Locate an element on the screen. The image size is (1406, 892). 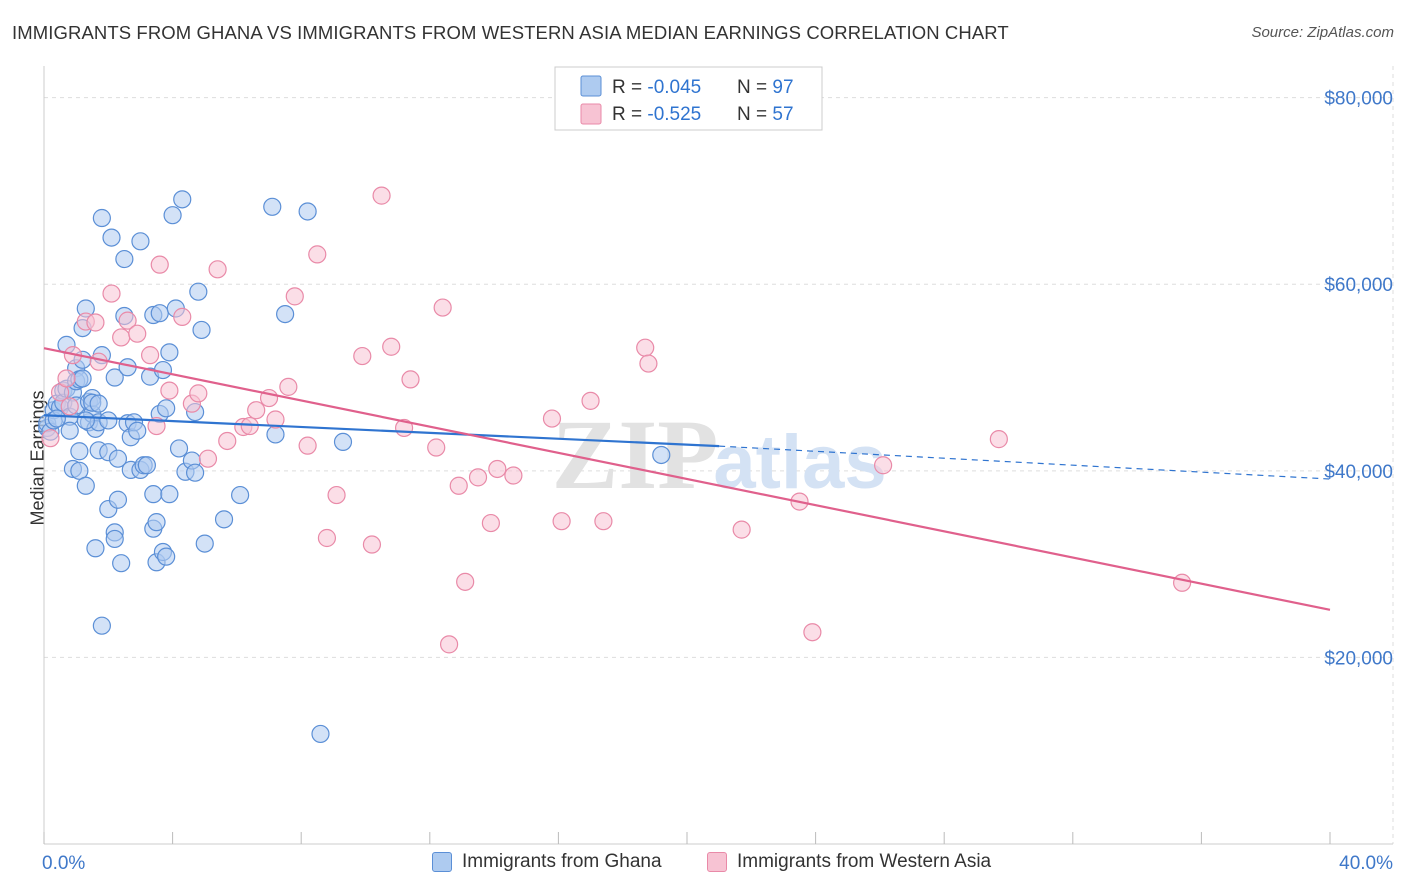
legend-bottom-label-wasia: Immigrants from Western Asia is located at coordinates (864, 861).